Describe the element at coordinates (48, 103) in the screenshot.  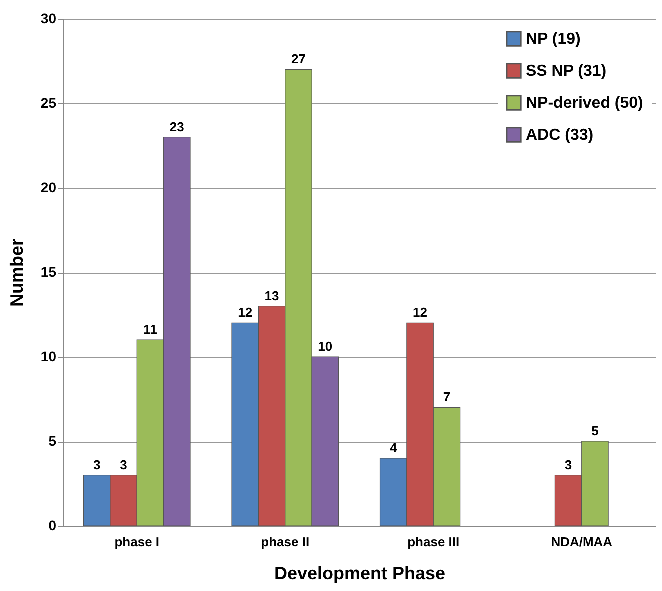
I see `y-tick-label: 25` at that location.